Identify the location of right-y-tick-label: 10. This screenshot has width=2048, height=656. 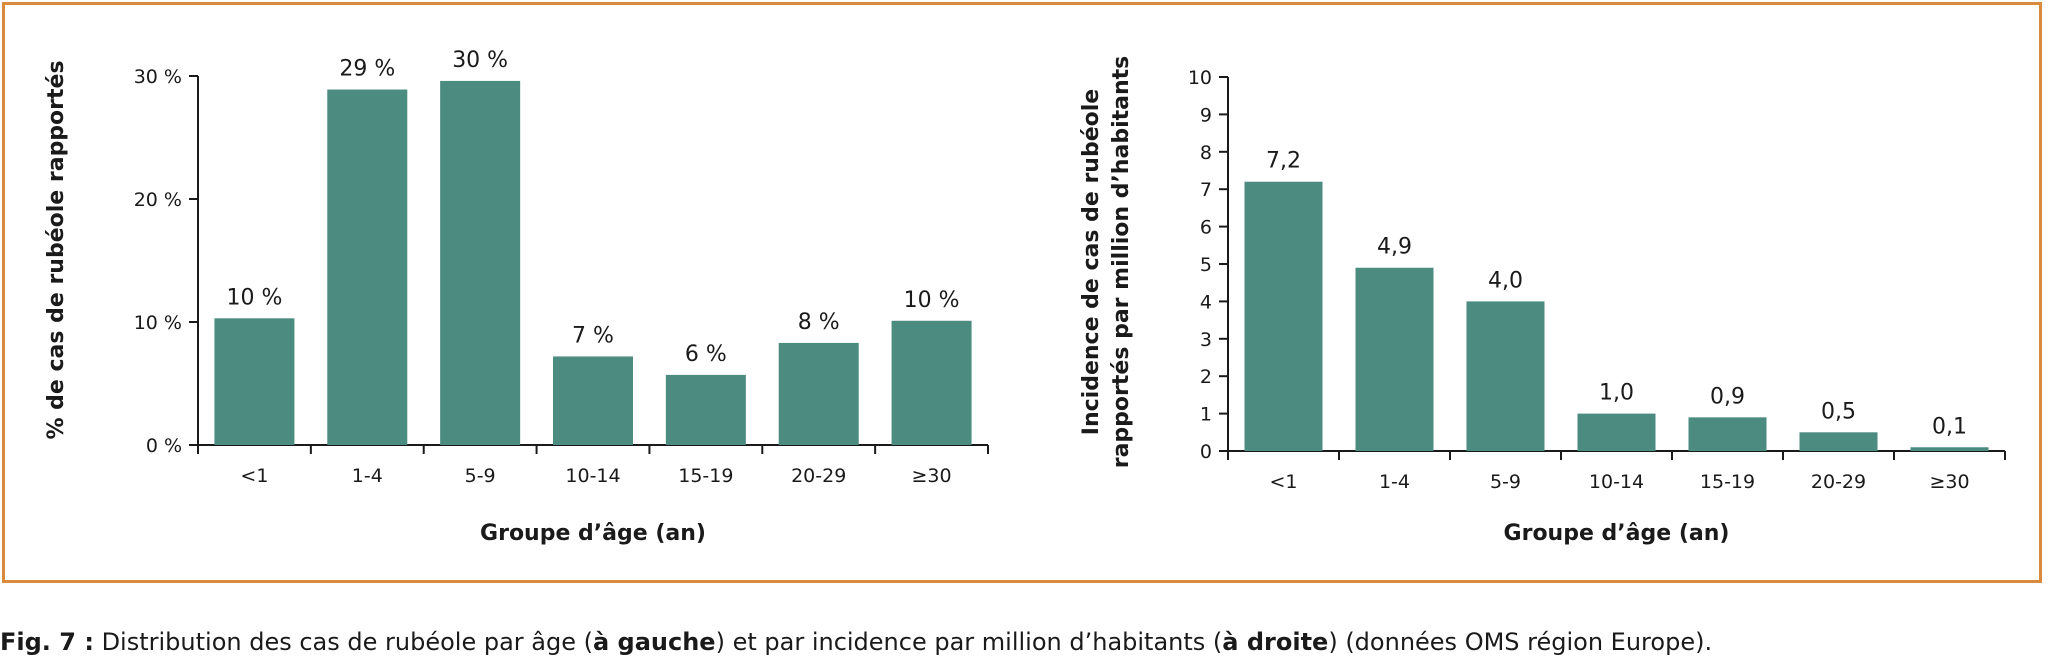
(1200, 78).